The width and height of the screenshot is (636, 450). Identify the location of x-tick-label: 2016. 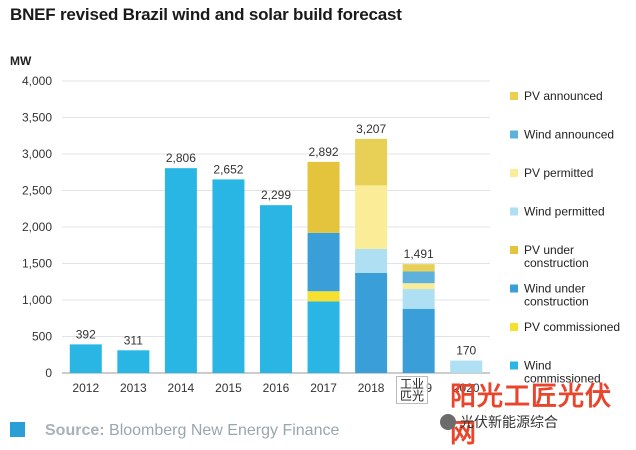
(276, 388).